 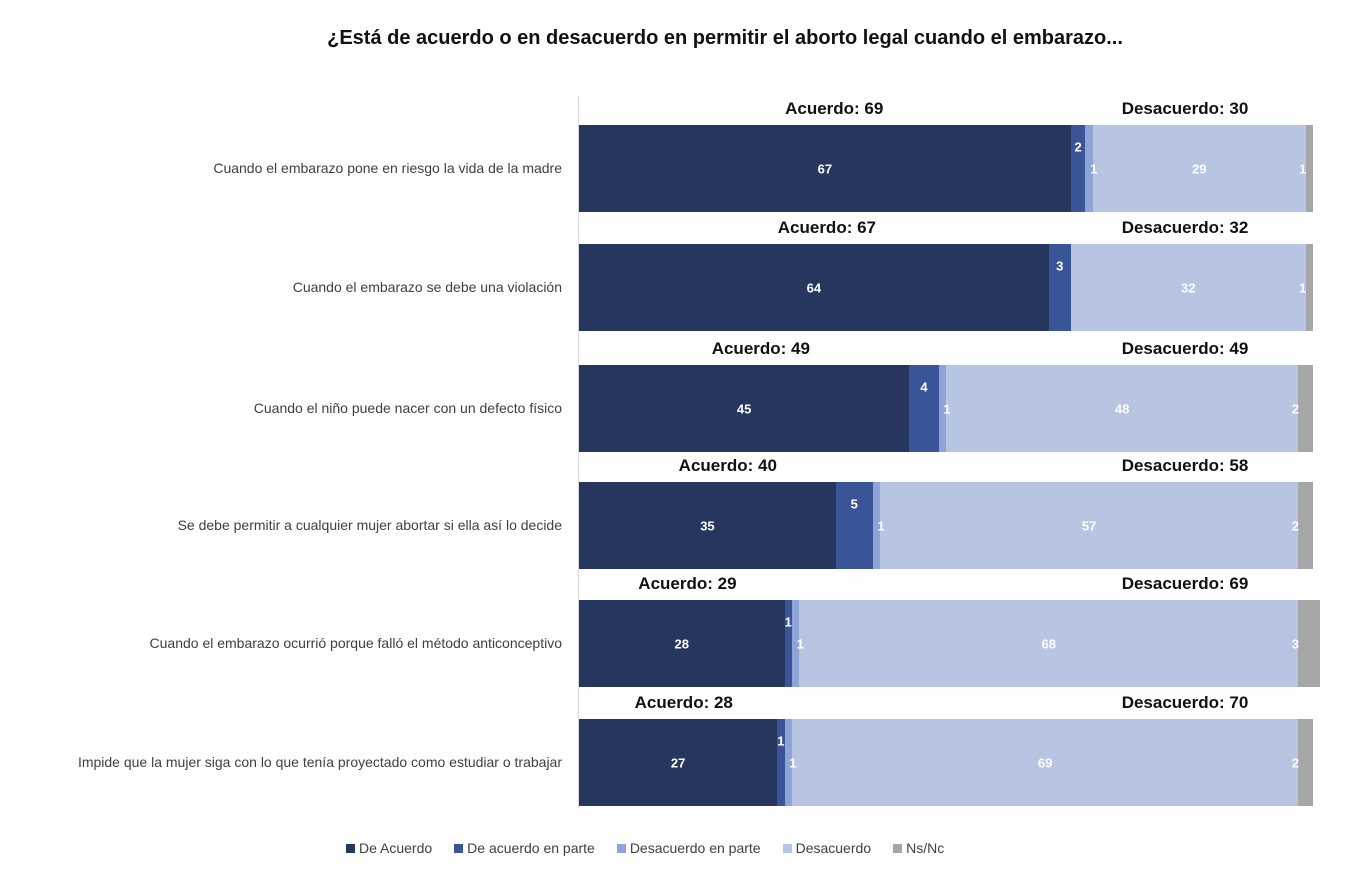 What do you see at coordinates (1185, 227) in the screenshot?
I see `desacuerdo-total-label: Desacuerdo: 32` at bounding box center [1185, 227].